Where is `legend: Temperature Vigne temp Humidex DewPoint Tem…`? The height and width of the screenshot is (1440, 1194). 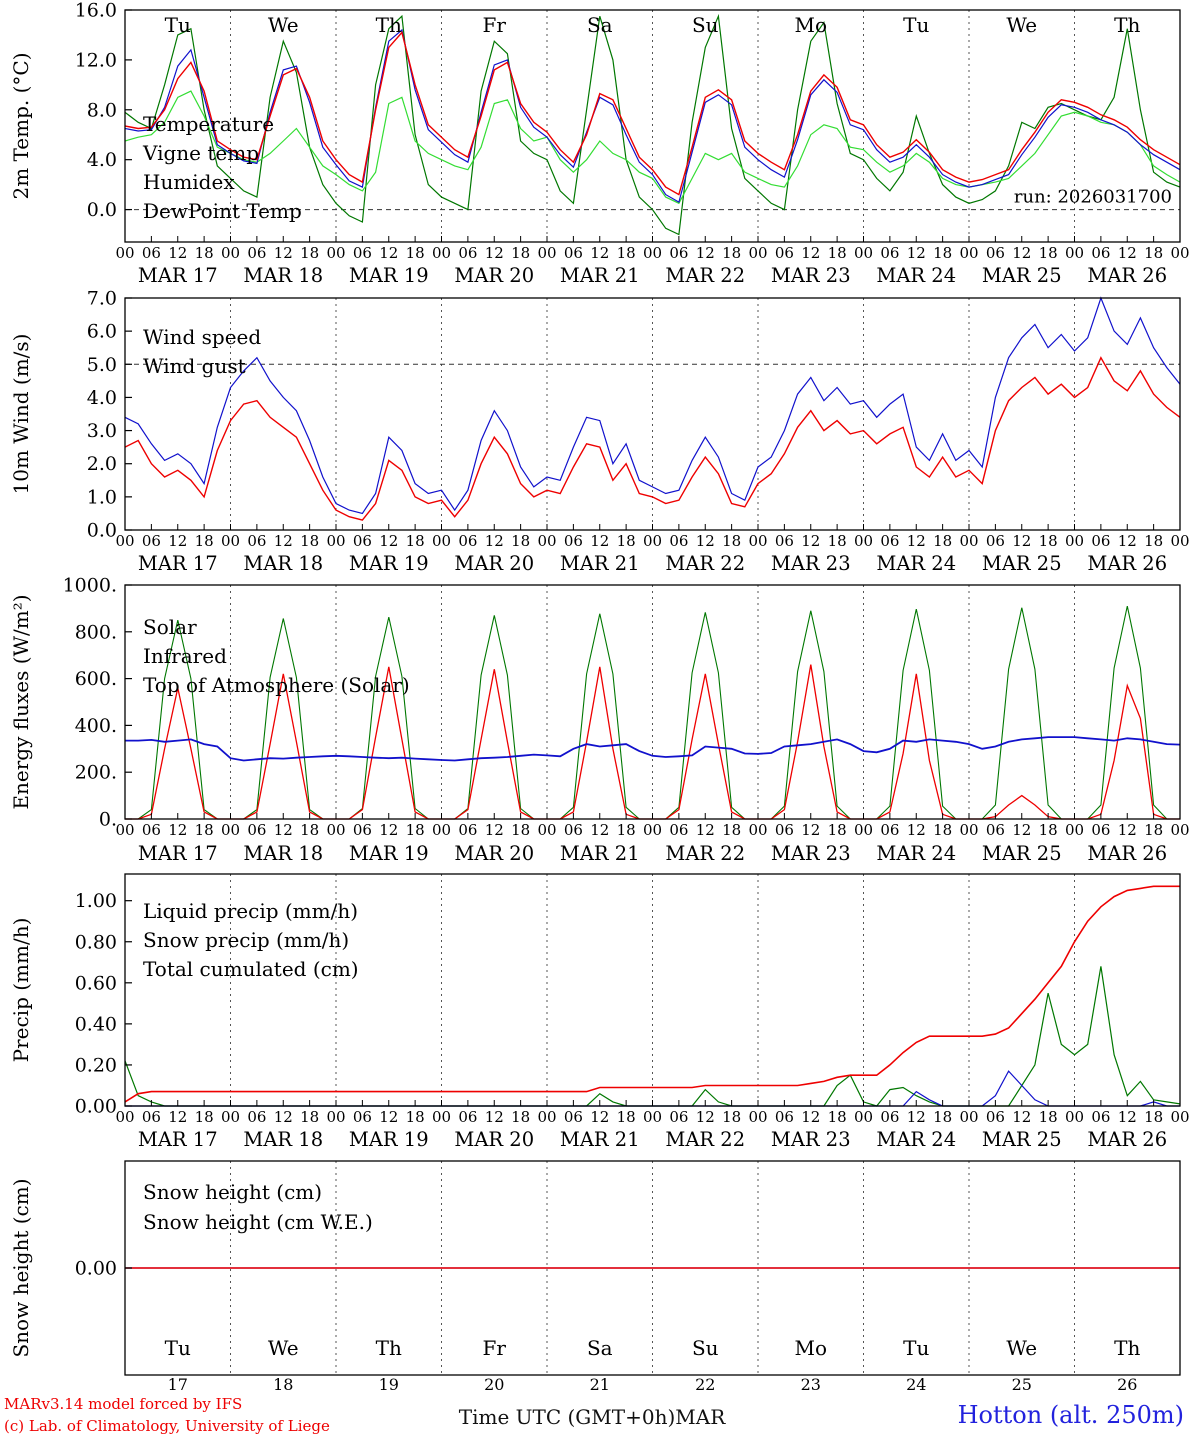 legend: Temperature Vigne temp Humidex DewPoint Tem… is located at coordinates (222, 167).